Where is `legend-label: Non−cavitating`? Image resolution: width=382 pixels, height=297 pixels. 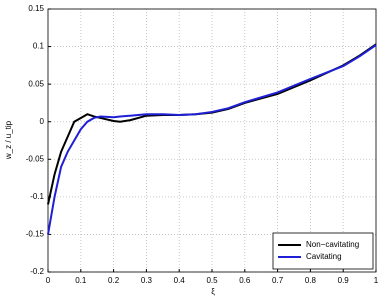
legend-label: Non−cavitating is located at coordinates (332, 244).